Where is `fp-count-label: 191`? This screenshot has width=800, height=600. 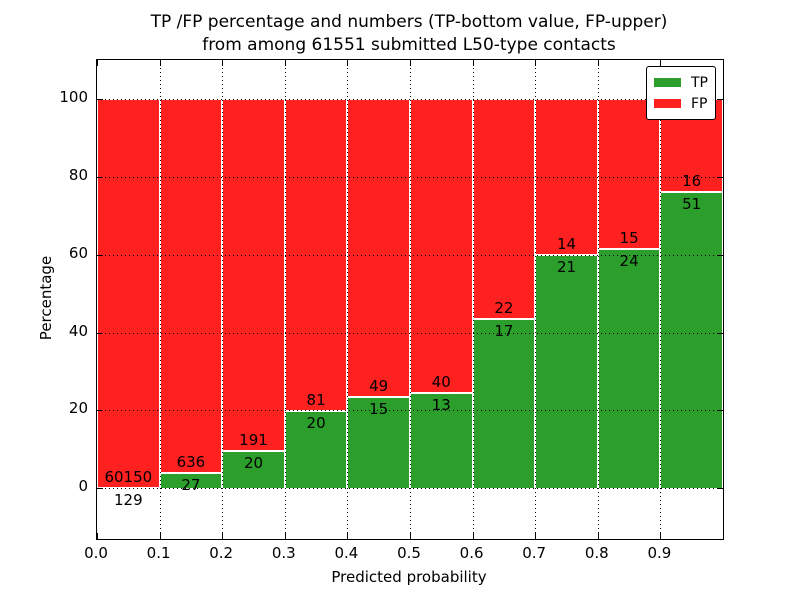
fp-count-label: 191 is located at coordinates (253, 440).